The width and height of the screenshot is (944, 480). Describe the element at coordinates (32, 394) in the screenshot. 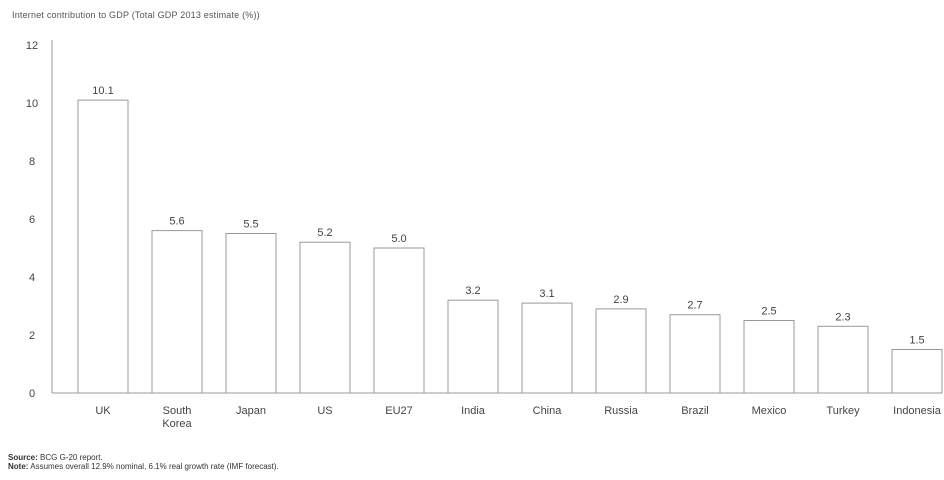

I see `y-tick-label: 0` at that location.